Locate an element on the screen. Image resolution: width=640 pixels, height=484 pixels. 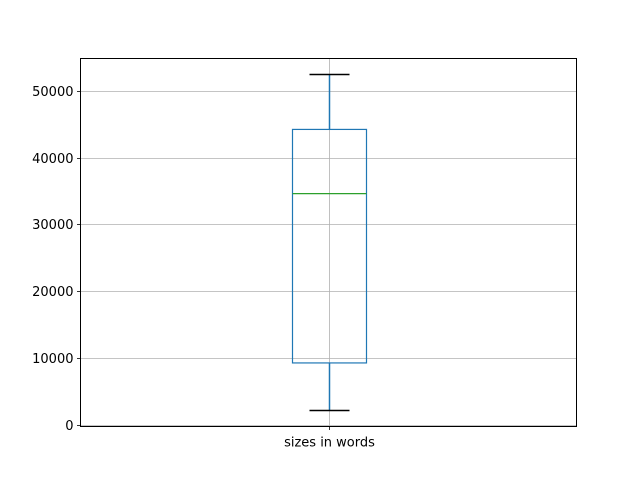
y-tick-label: 20000 is located at coordinates (52, 292).